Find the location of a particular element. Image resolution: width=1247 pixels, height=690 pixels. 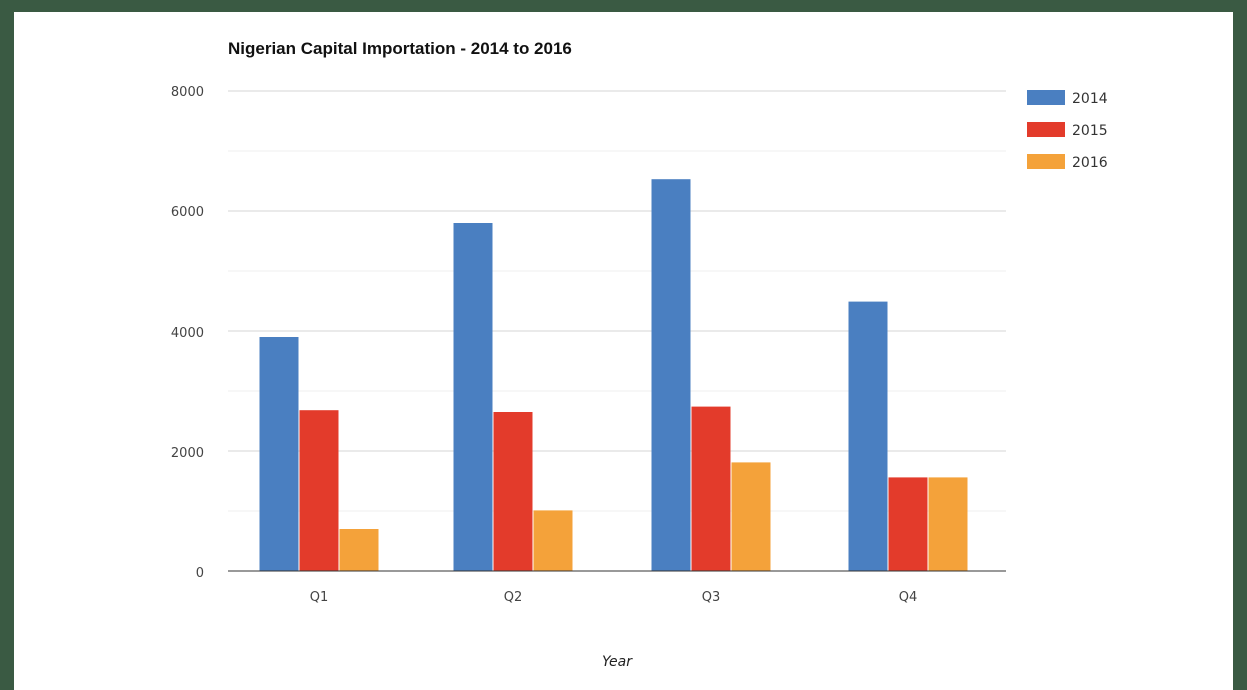

bar-2015-q3 is located at coordinates (711, 488).